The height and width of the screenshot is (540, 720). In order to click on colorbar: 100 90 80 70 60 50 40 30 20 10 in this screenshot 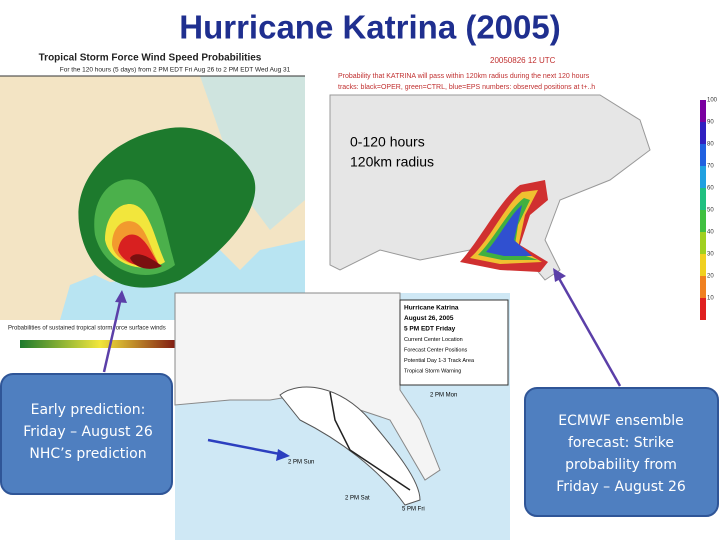, I will do `click(709, 209)`.